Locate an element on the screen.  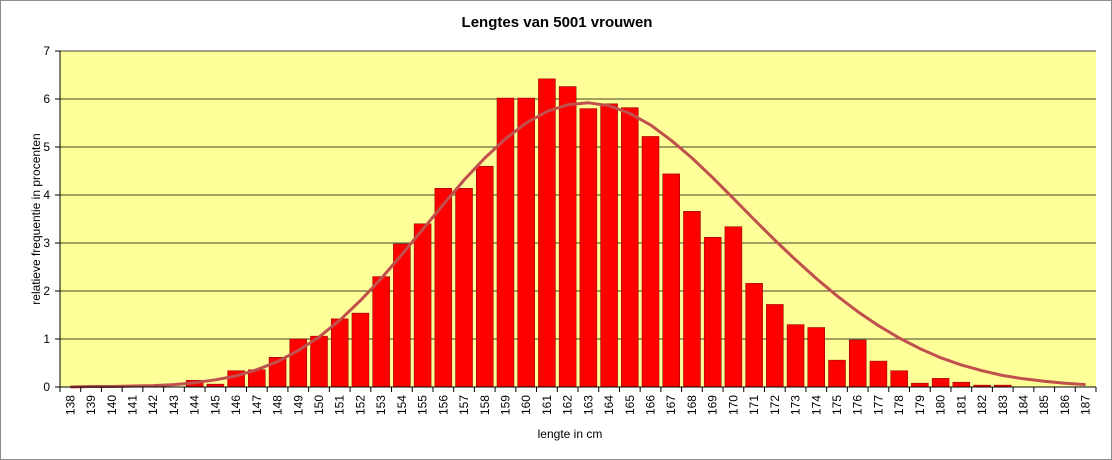
x-tick-label: 160 is located at coordinates (526, 405).